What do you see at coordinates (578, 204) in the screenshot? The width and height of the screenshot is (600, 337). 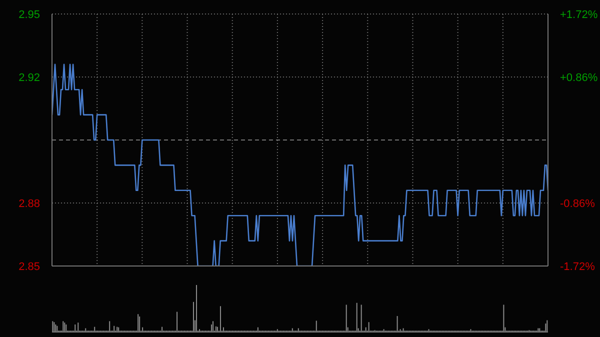 I see `y2-tick-label: -0.86%` at bounding box center [578, 204].